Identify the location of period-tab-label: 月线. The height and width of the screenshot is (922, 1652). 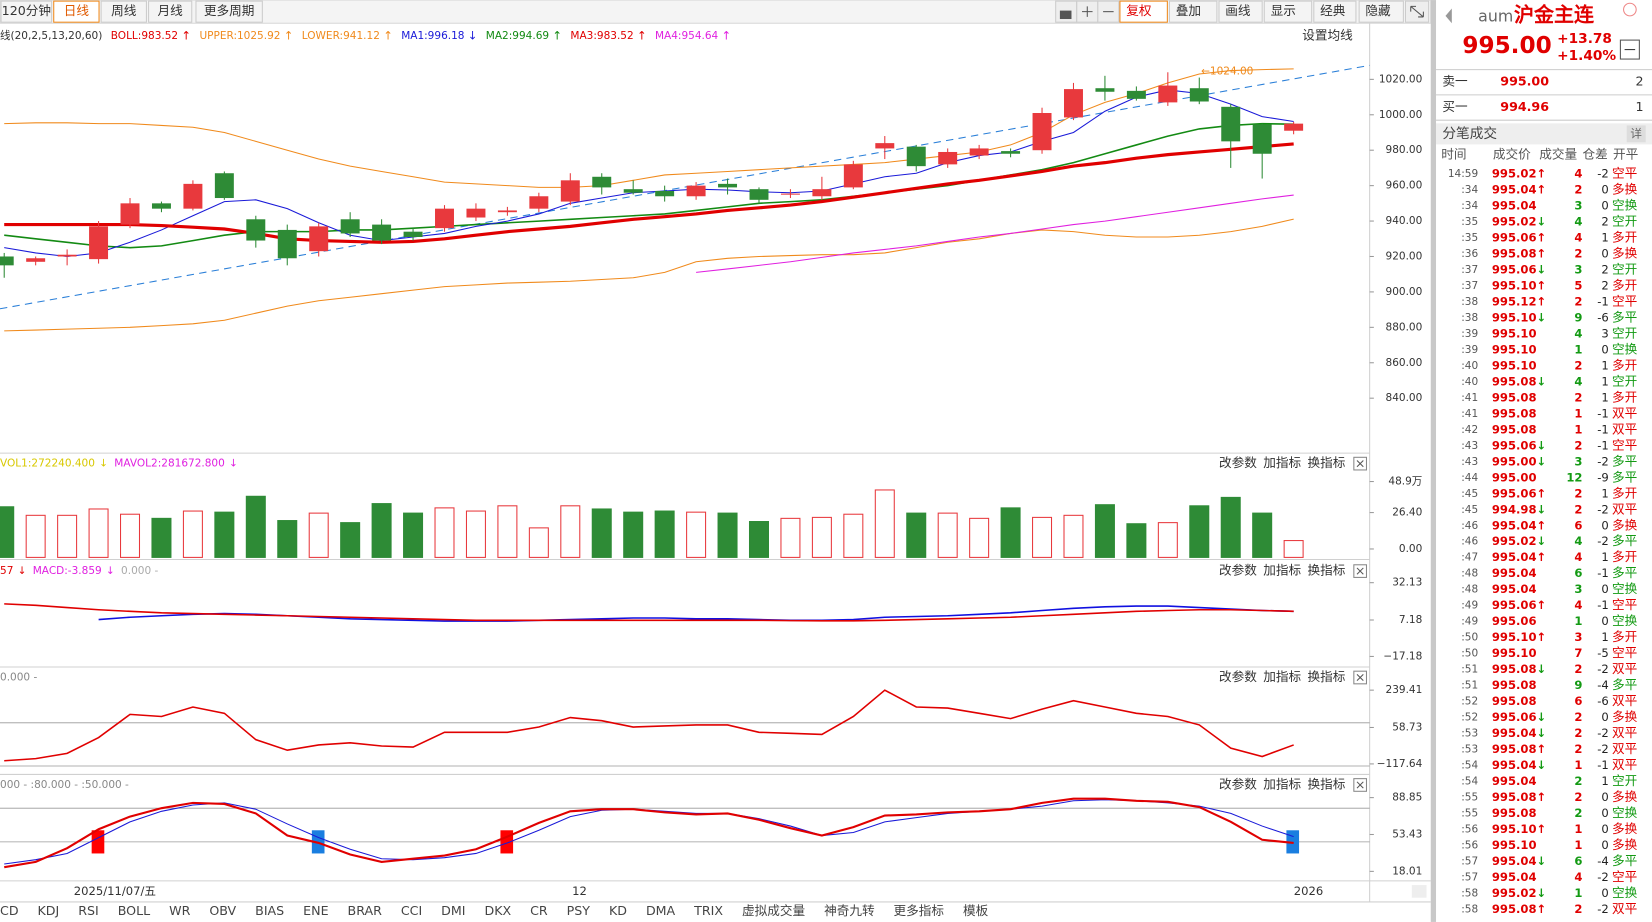
(171, 10).